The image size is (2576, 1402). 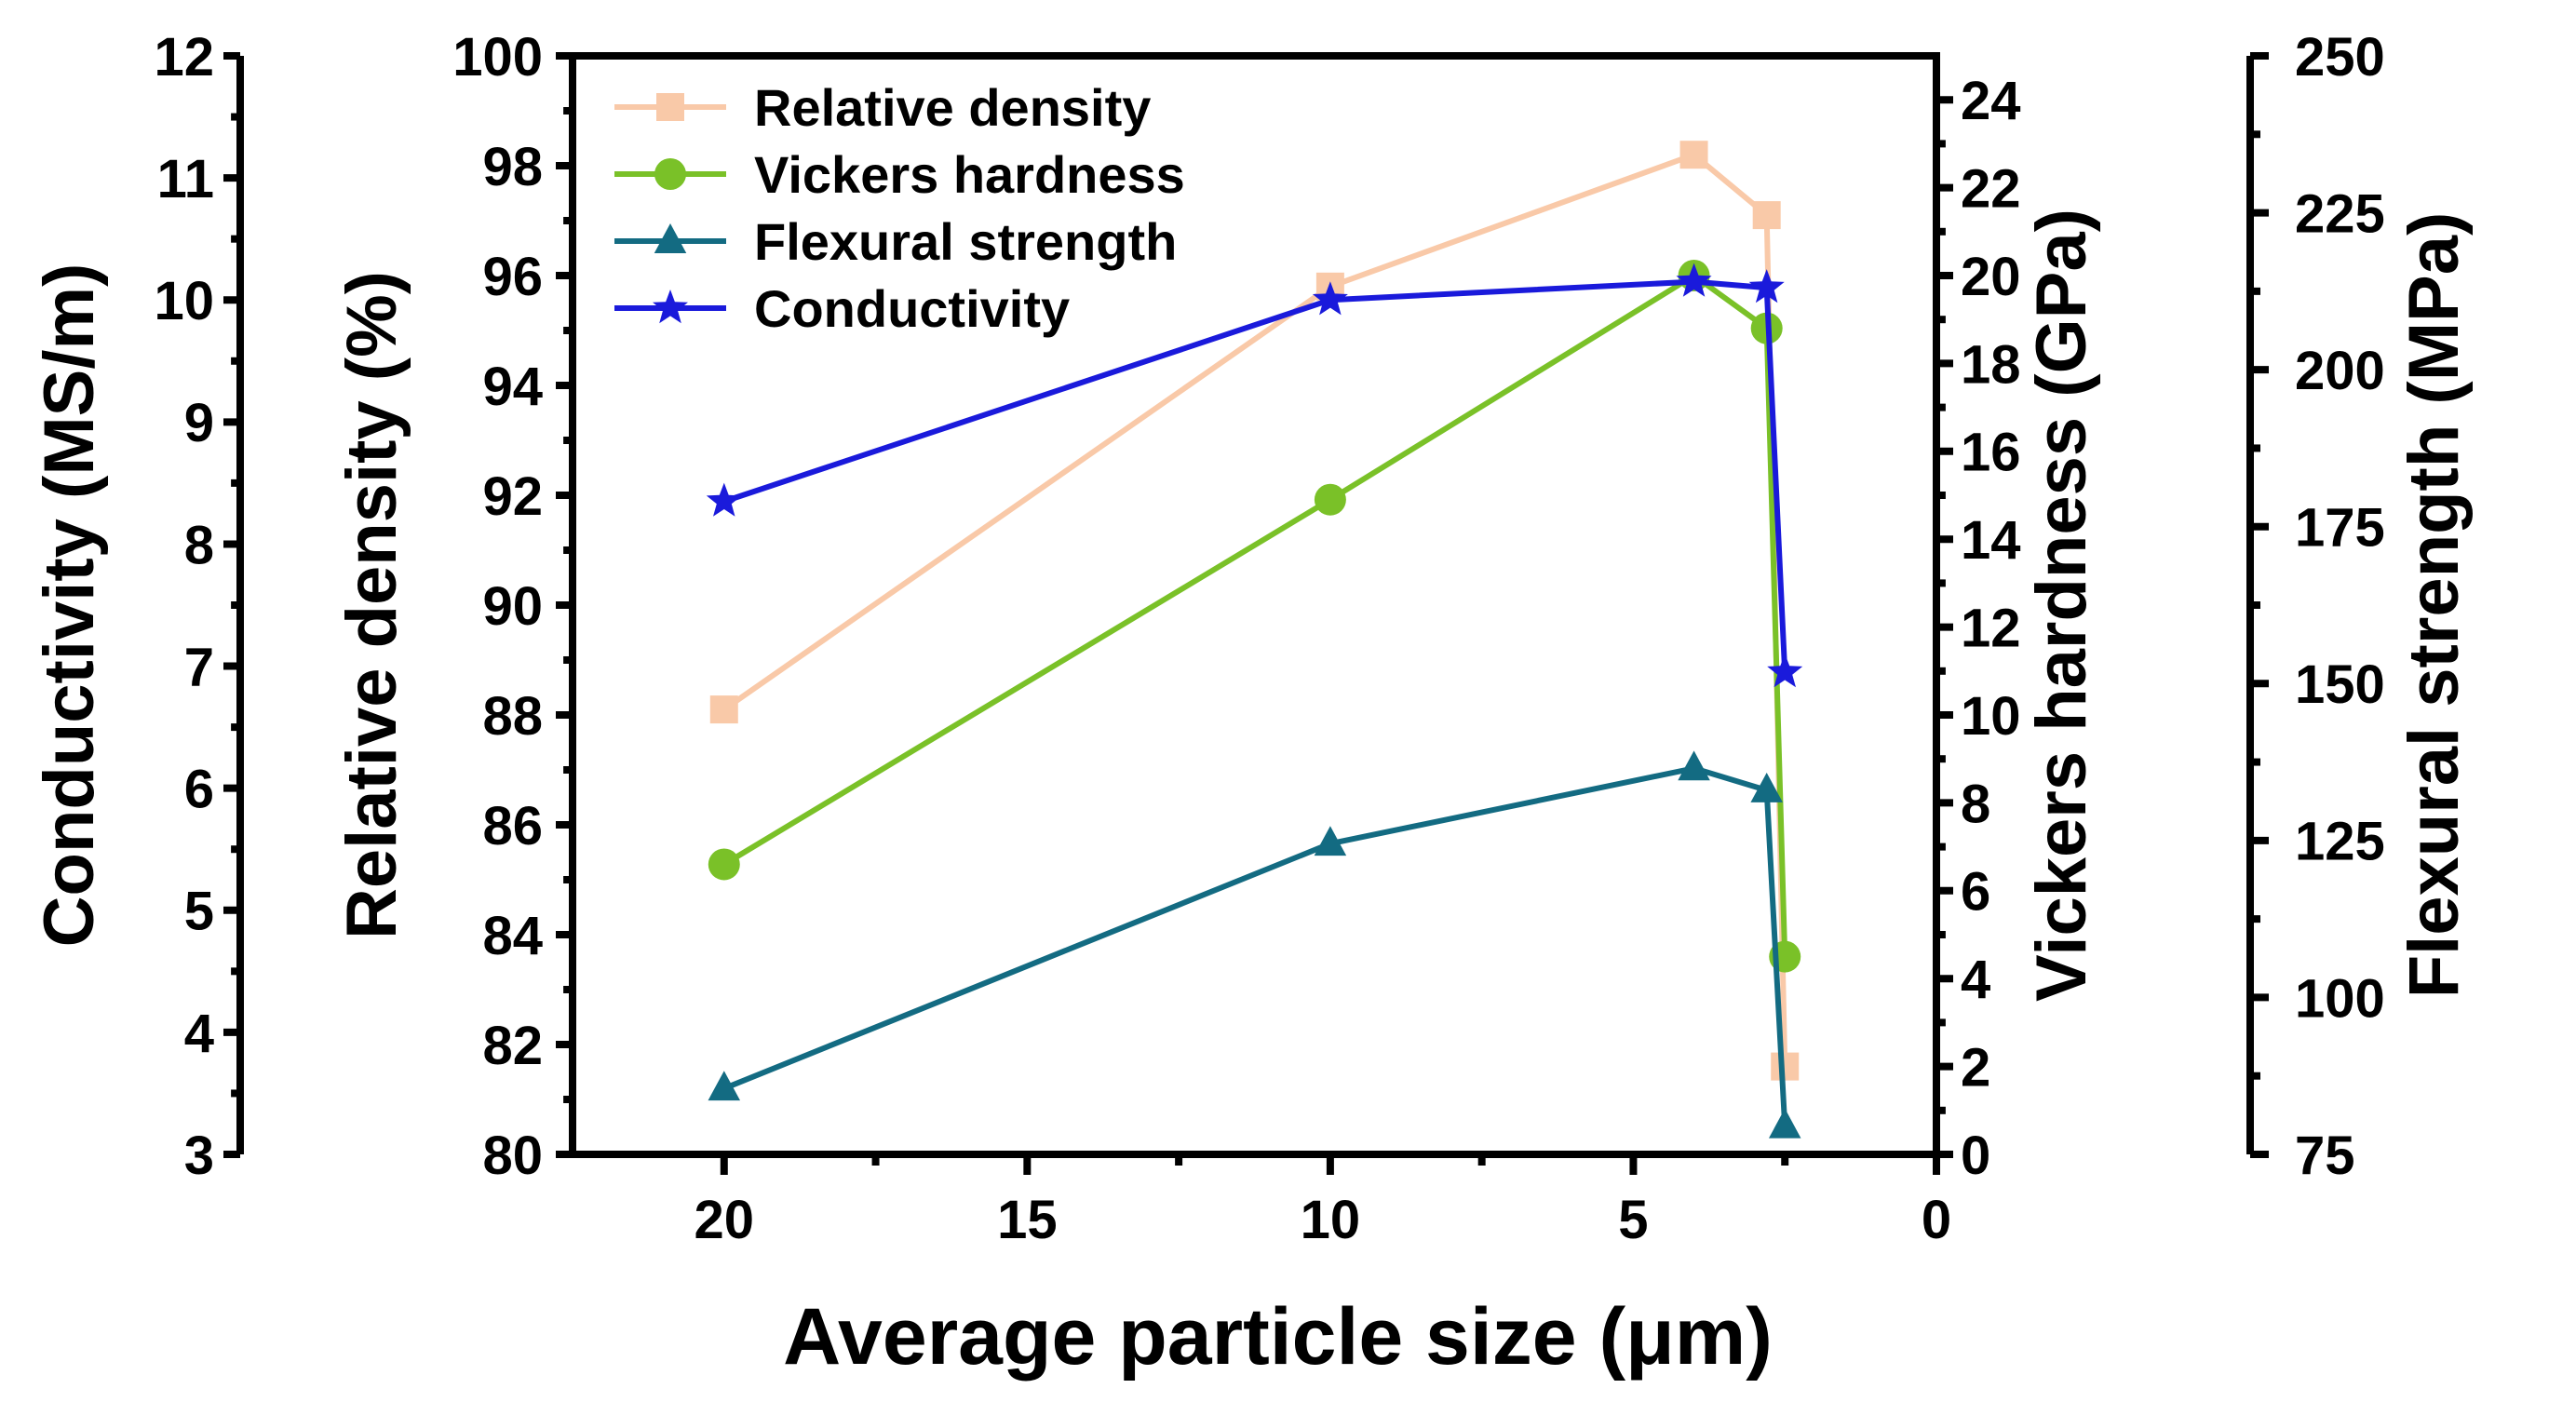 I want to click on flexural-tick-label: 75, so click(x=2325, y=1156).